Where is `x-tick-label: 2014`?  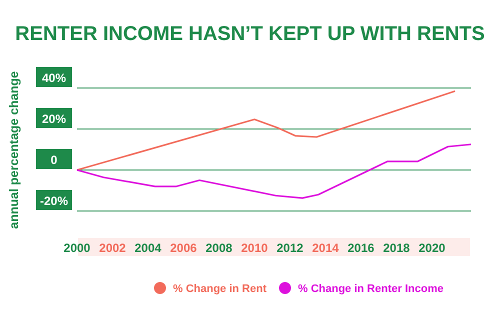
x-tick-label: 2014 is located at coordinates (326, 248).